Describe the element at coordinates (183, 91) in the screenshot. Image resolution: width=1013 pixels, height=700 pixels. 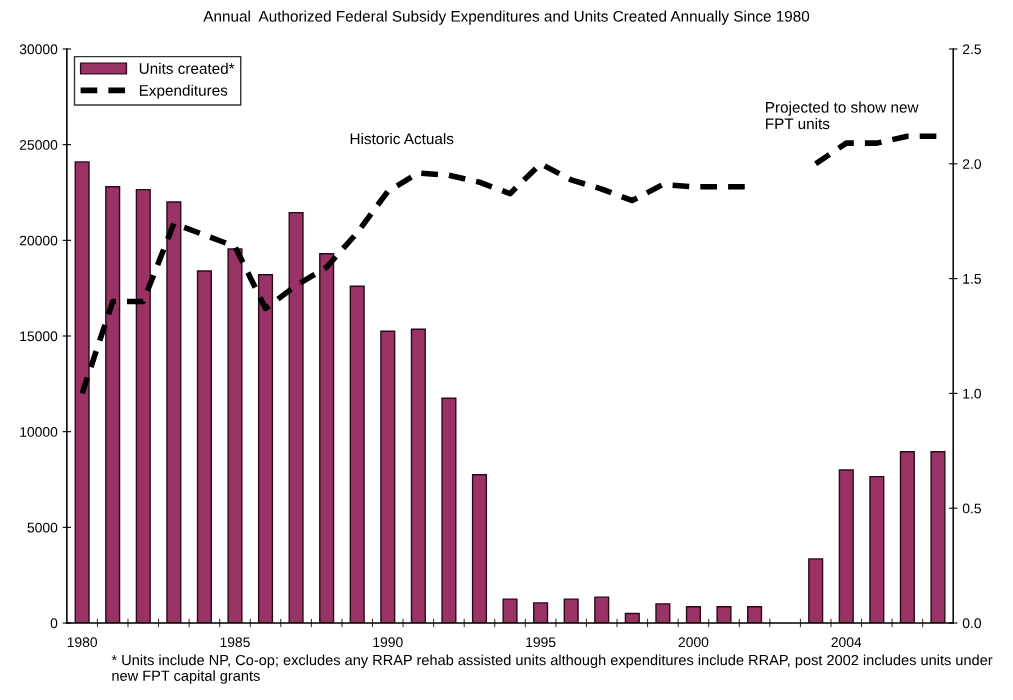
I see `legend-label: Expenditures` at that location.